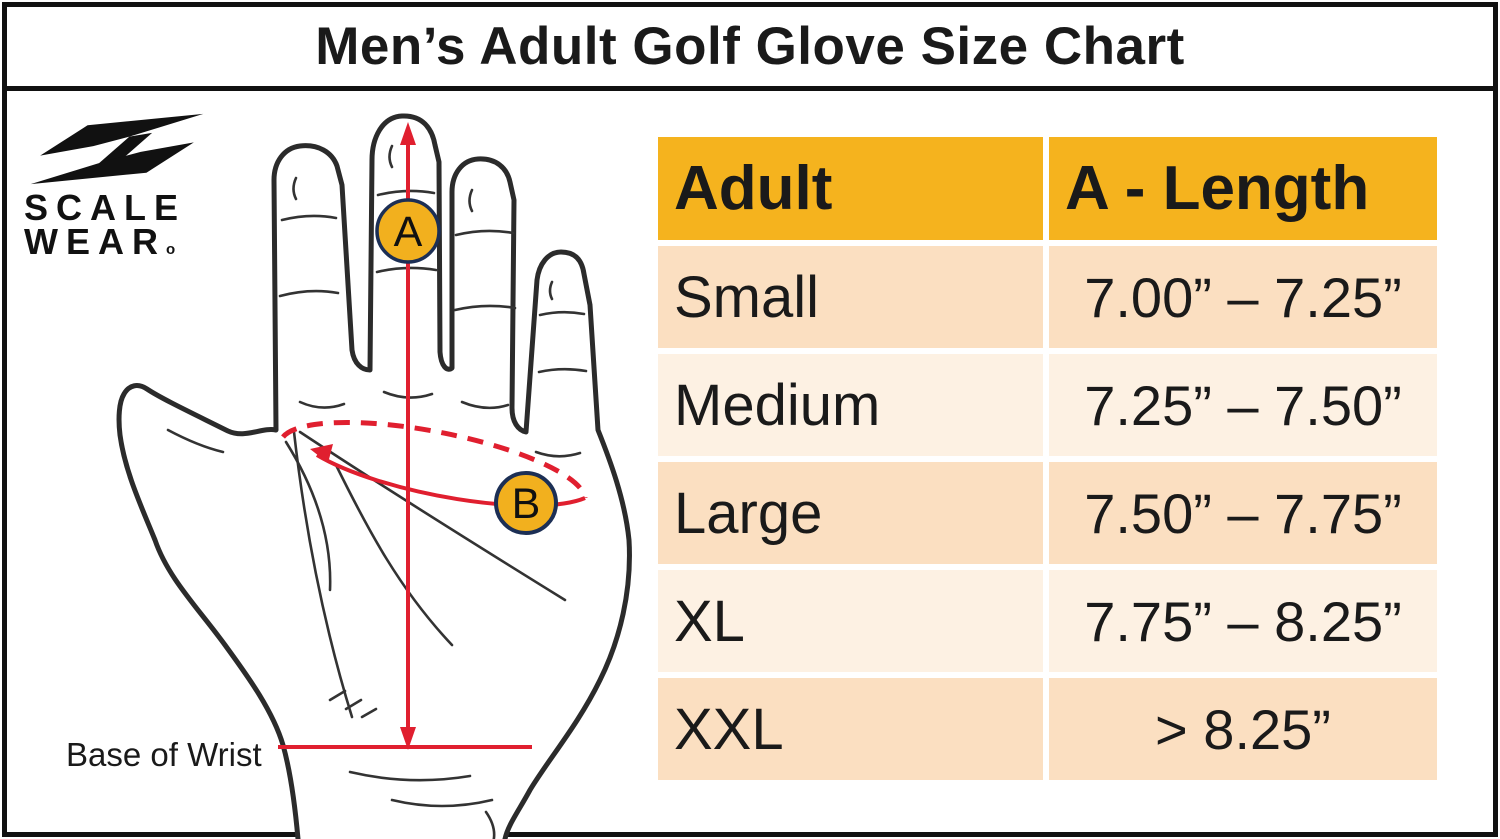 The image size is (1500, 839). Describe the element at coordinates (850, 297) in the screenshot. I see `table-row-small-size: Small` at that location.